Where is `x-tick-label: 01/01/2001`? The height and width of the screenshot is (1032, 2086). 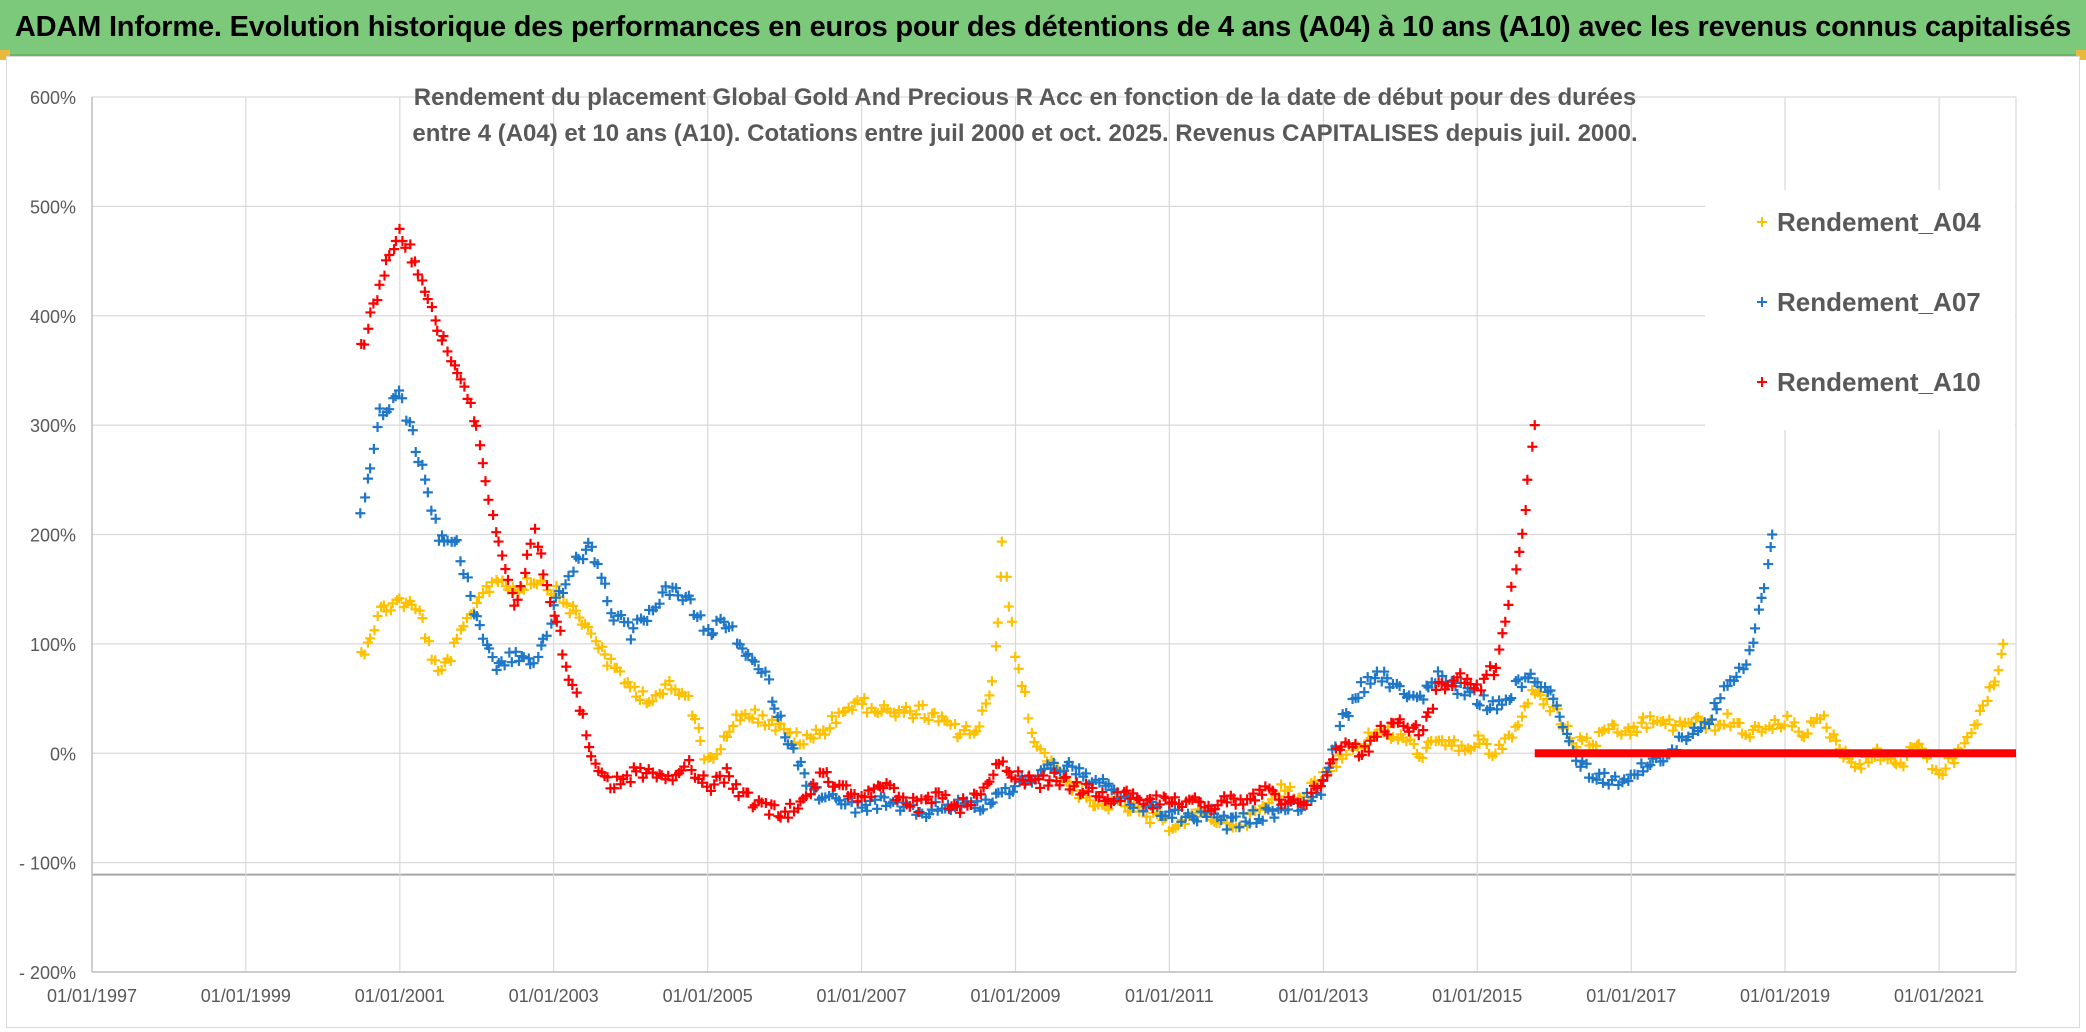
x-tick-label: 01/01/2001 is located at coordinates (400, 996).